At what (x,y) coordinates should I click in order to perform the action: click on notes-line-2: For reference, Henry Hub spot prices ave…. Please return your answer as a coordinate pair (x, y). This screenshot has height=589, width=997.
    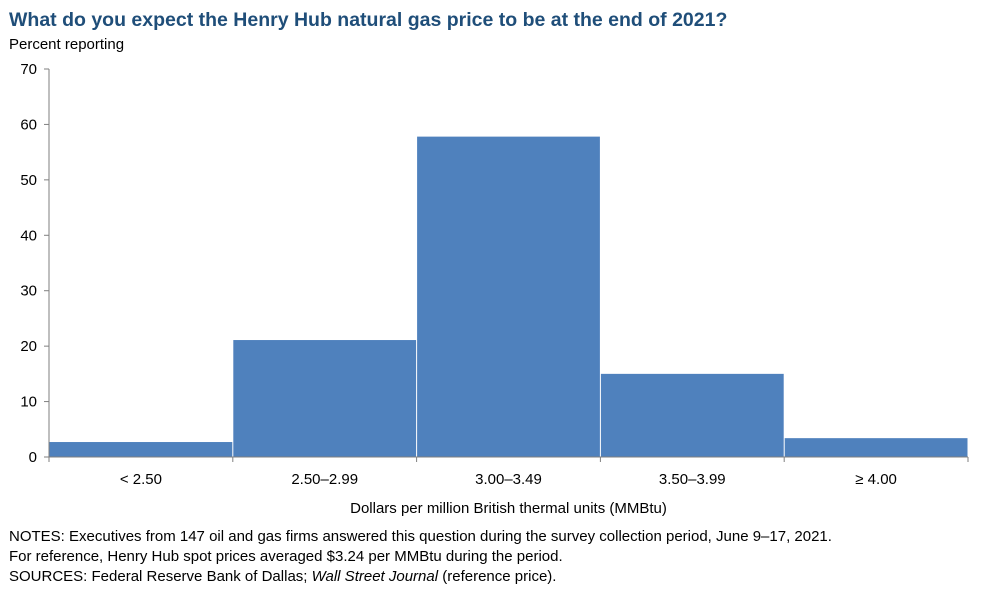
    Looking at the image, I should click on (286, 556).